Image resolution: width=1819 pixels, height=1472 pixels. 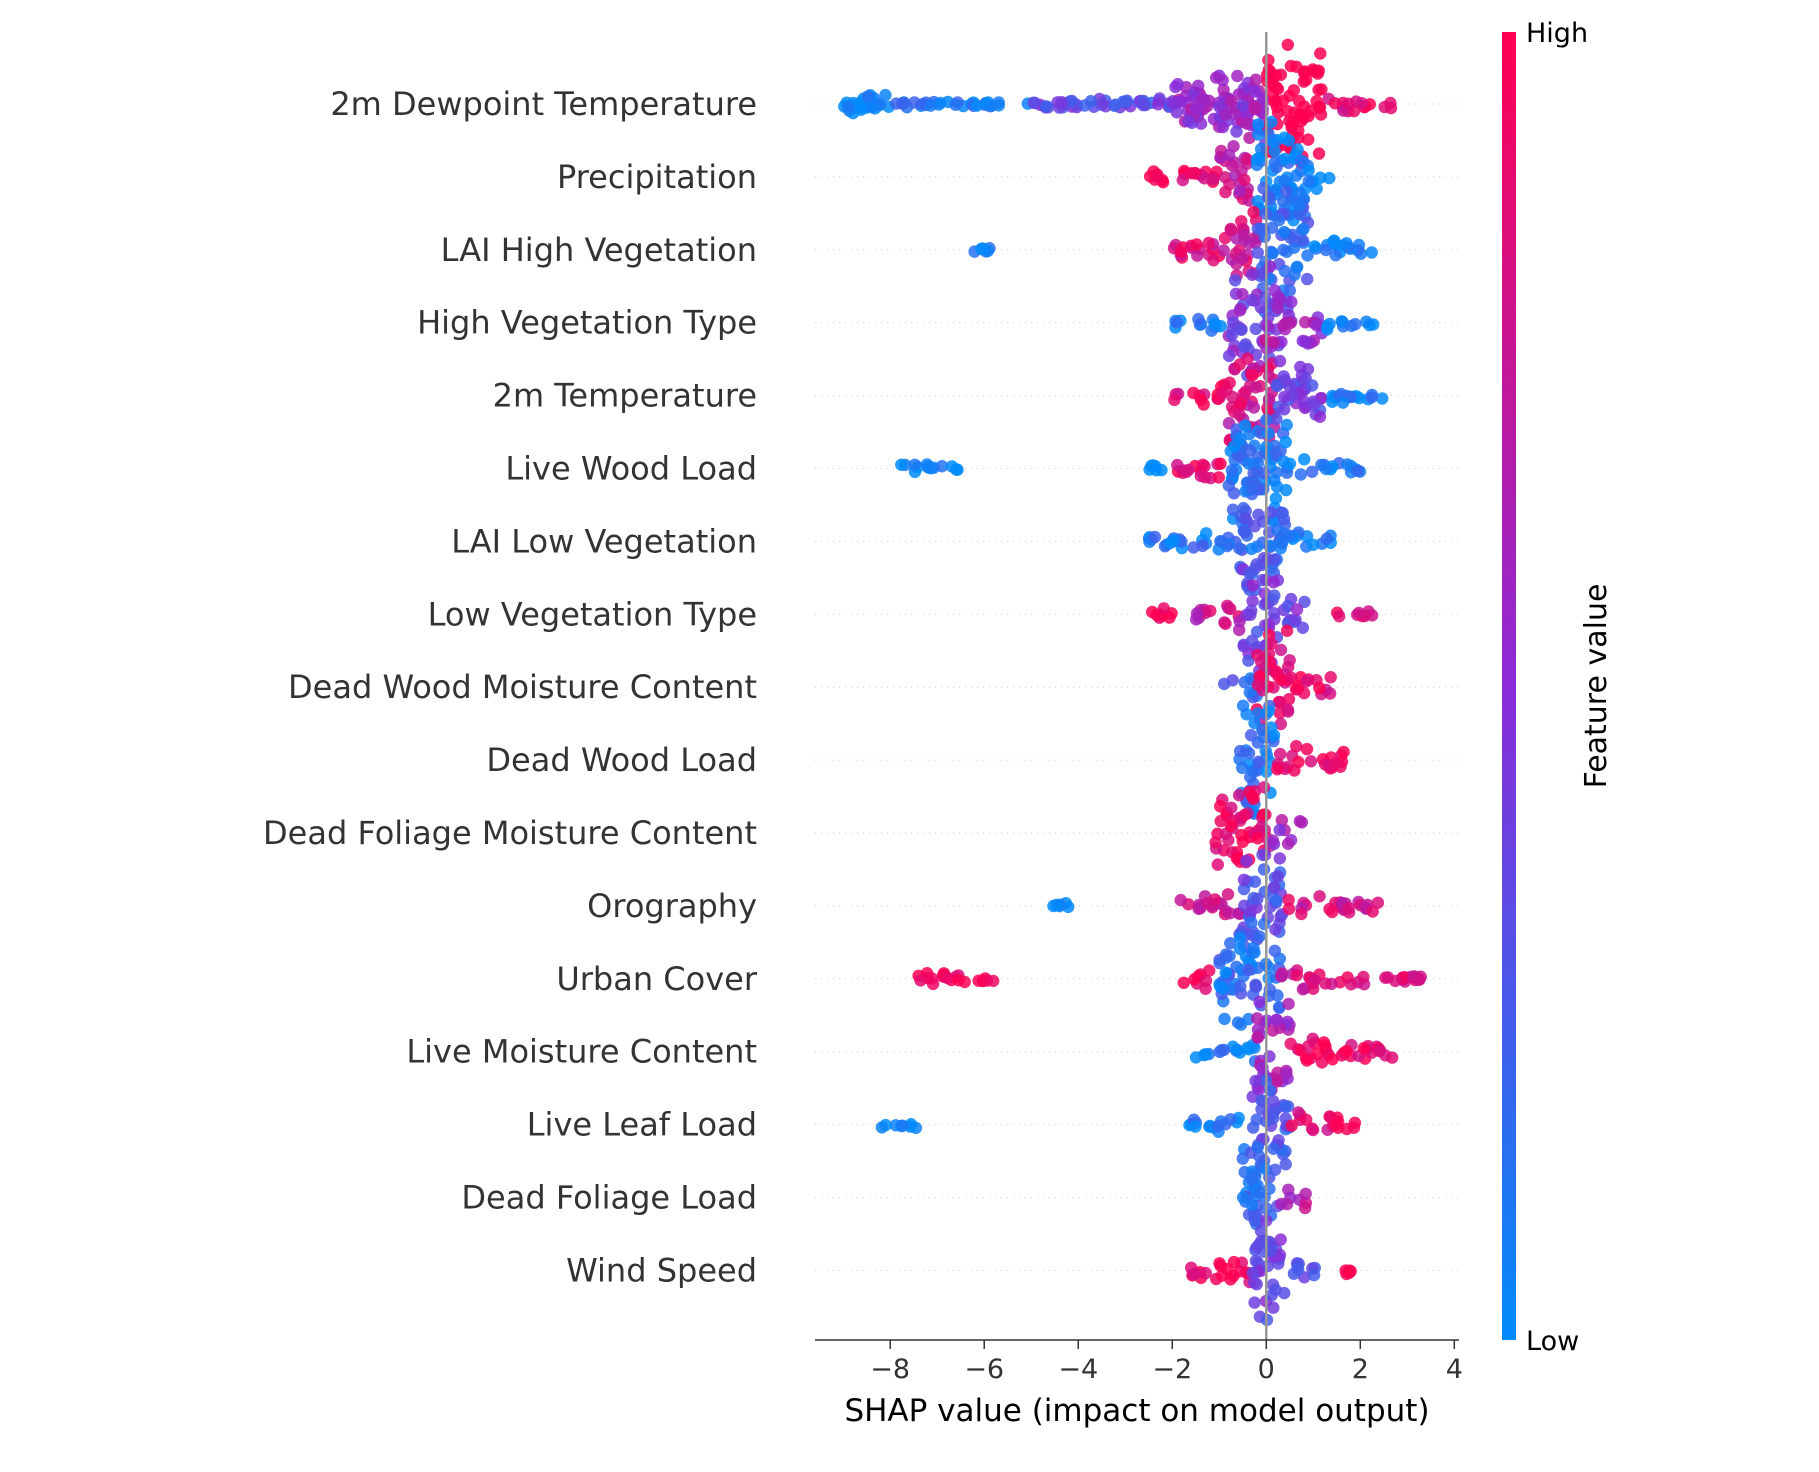 I want to click on feature-label: Urban Cover, so click(x=657, y=979).